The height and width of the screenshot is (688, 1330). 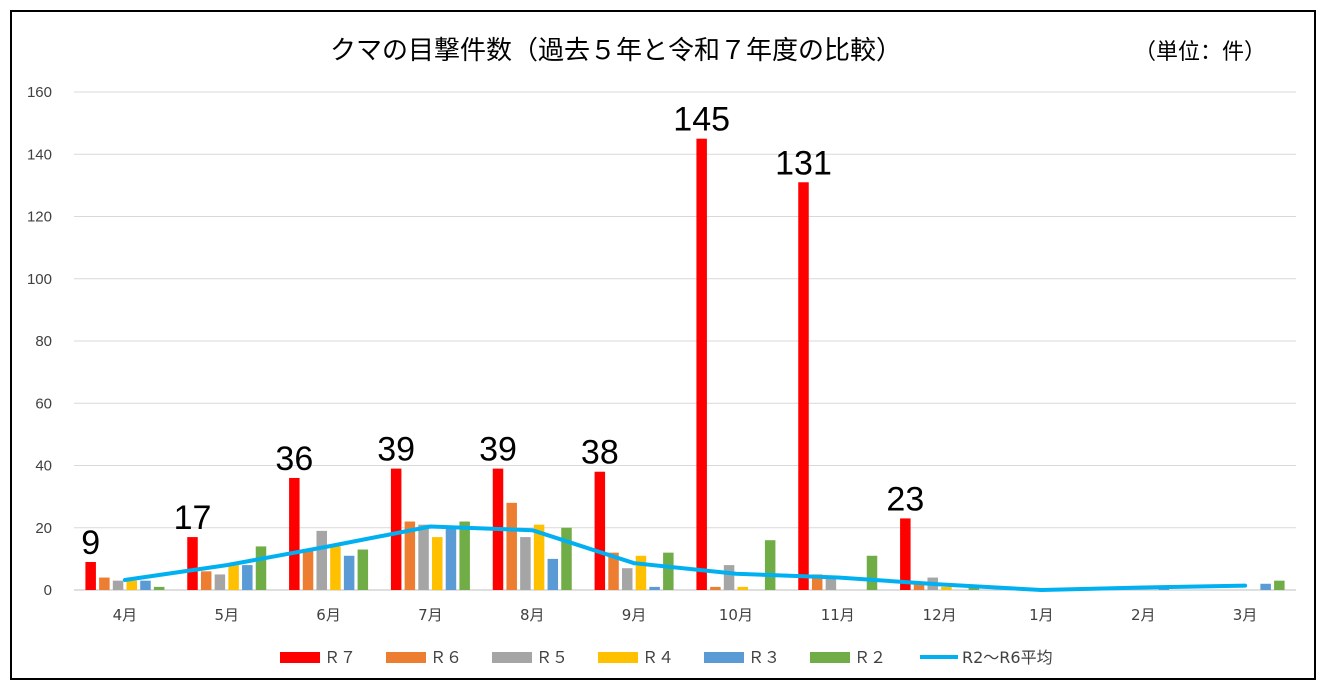 What do you see at coordinates (616, 51) in the screenshot?
I see `chart-title: クマの目撃件数（過去５年と令和７年度の比較）` at bounding box center [616, 51].